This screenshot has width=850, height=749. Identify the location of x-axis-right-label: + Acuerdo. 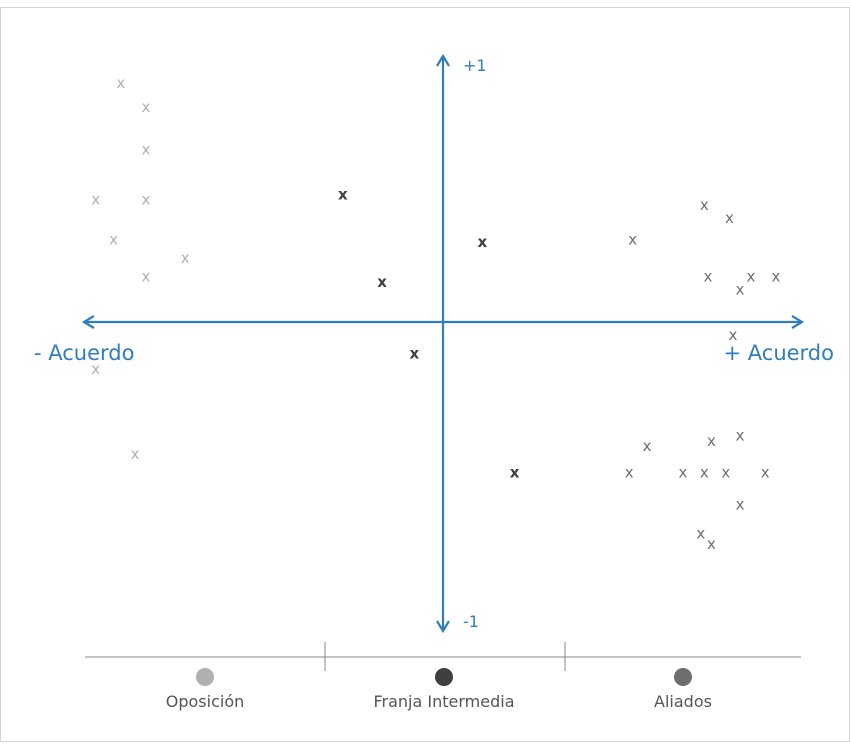
(779, 353).